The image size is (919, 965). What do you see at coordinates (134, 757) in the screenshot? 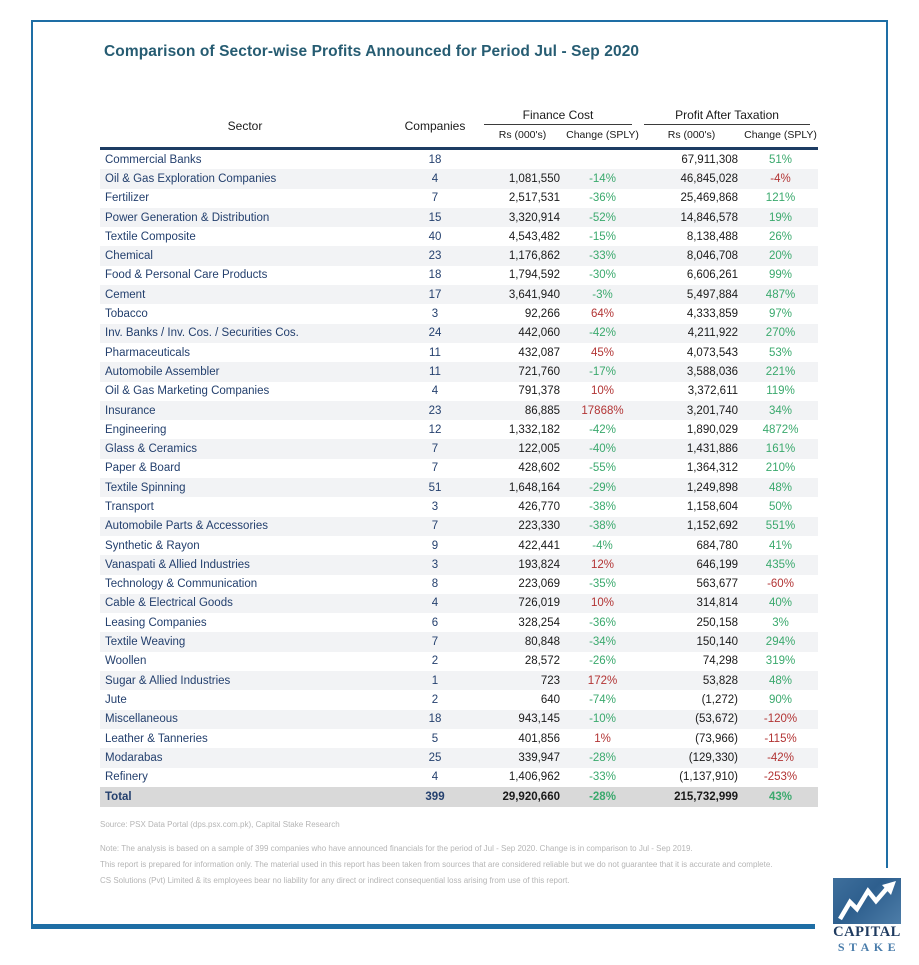
I see `sector-cell: Modarabas` at bounding box center [134, 757].